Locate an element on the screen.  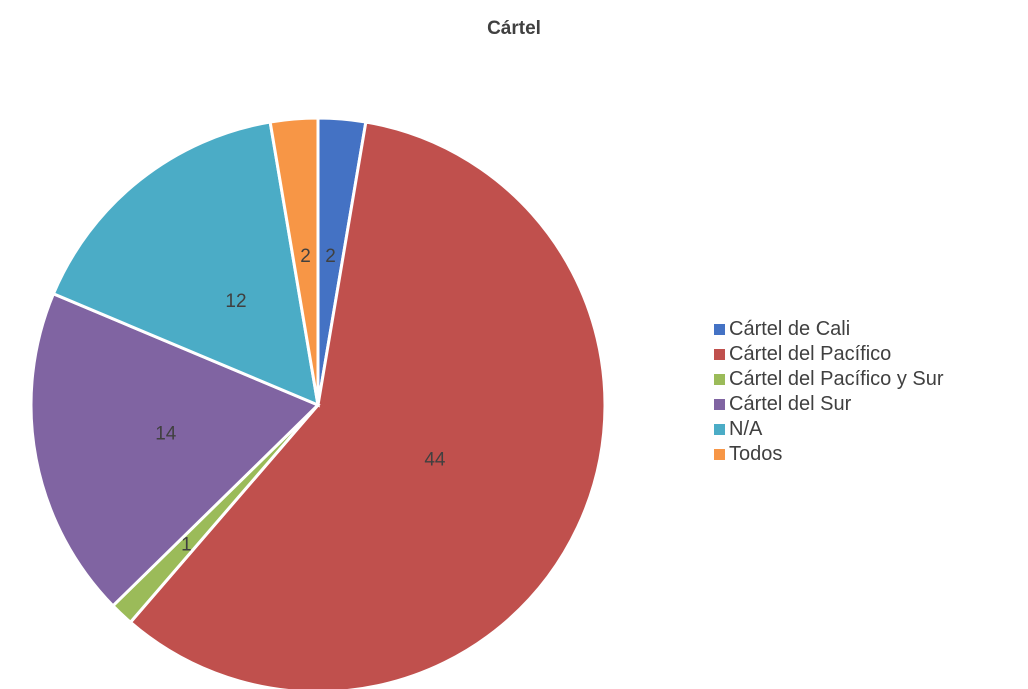
legend-label: Cártel del Pacífico is located at coordinates (810, 354).